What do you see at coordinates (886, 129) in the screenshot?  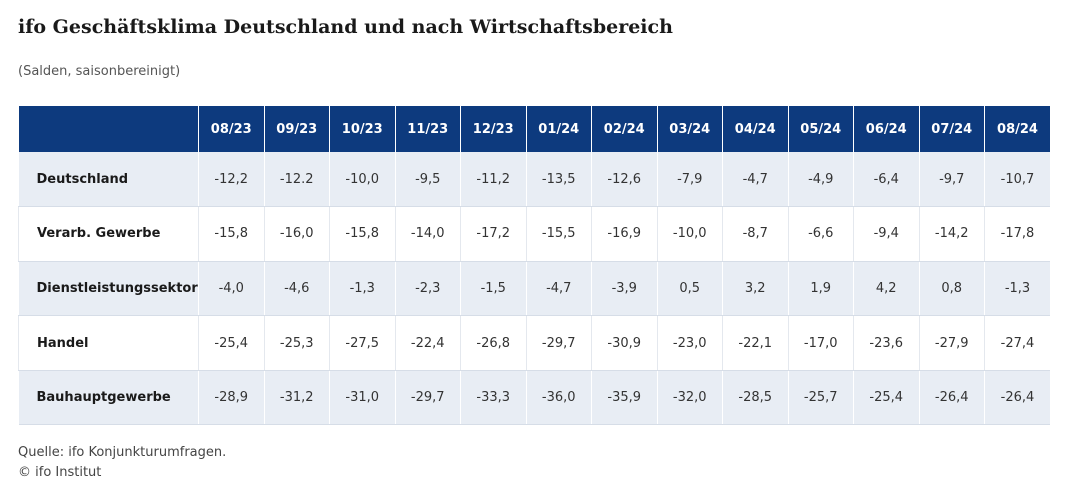 I see `column-header: 06/24` at bounding box center [886, 129].